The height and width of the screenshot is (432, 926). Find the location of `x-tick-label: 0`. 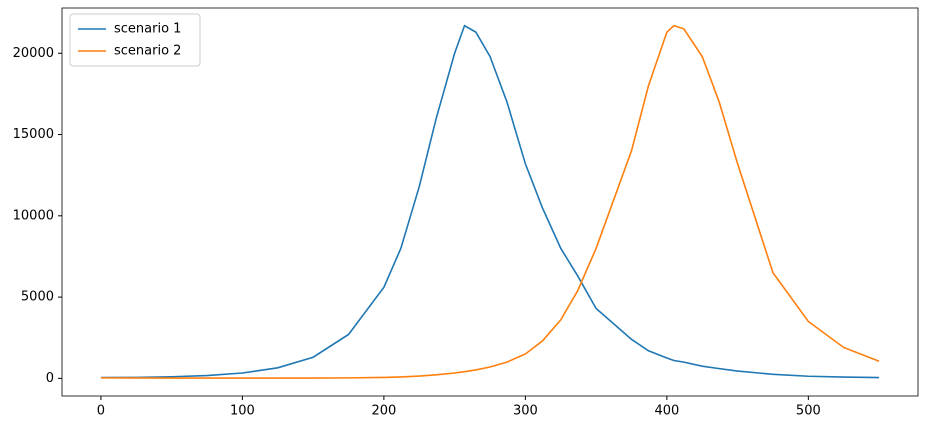

x-tick-label: 0 is located at coordinates (101, 411).